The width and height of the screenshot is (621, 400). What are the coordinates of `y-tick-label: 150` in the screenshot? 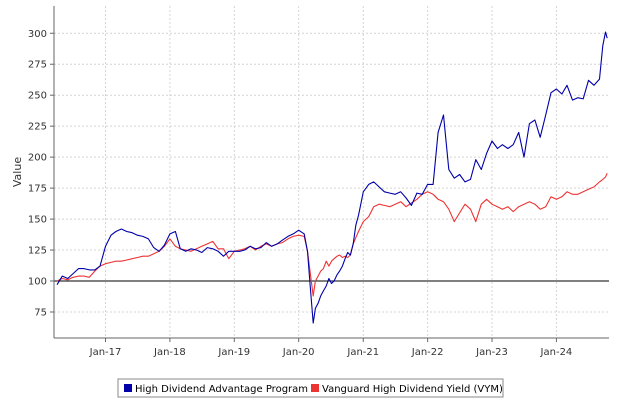 It's located at (37, 220).